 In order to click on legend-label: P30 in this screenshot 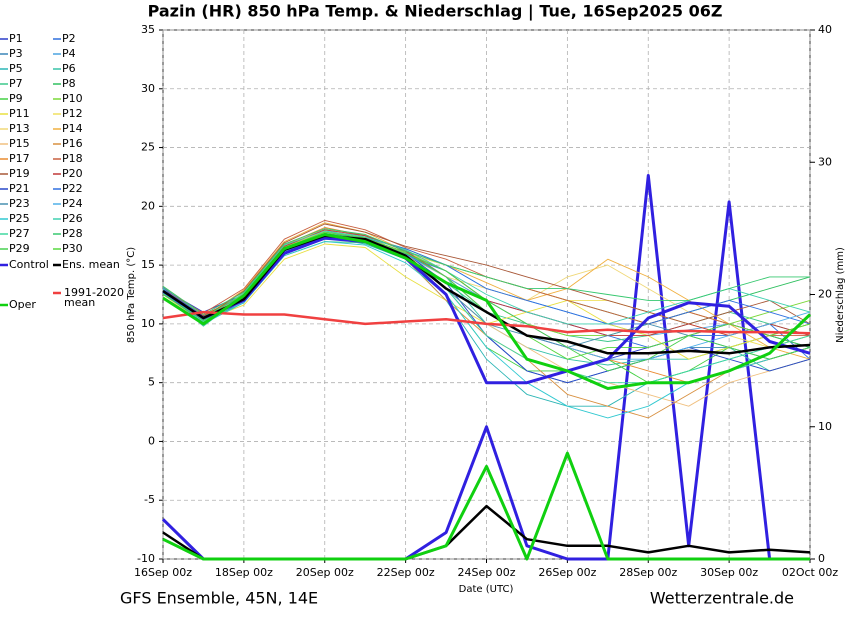, I will do `click(72, 248)`.